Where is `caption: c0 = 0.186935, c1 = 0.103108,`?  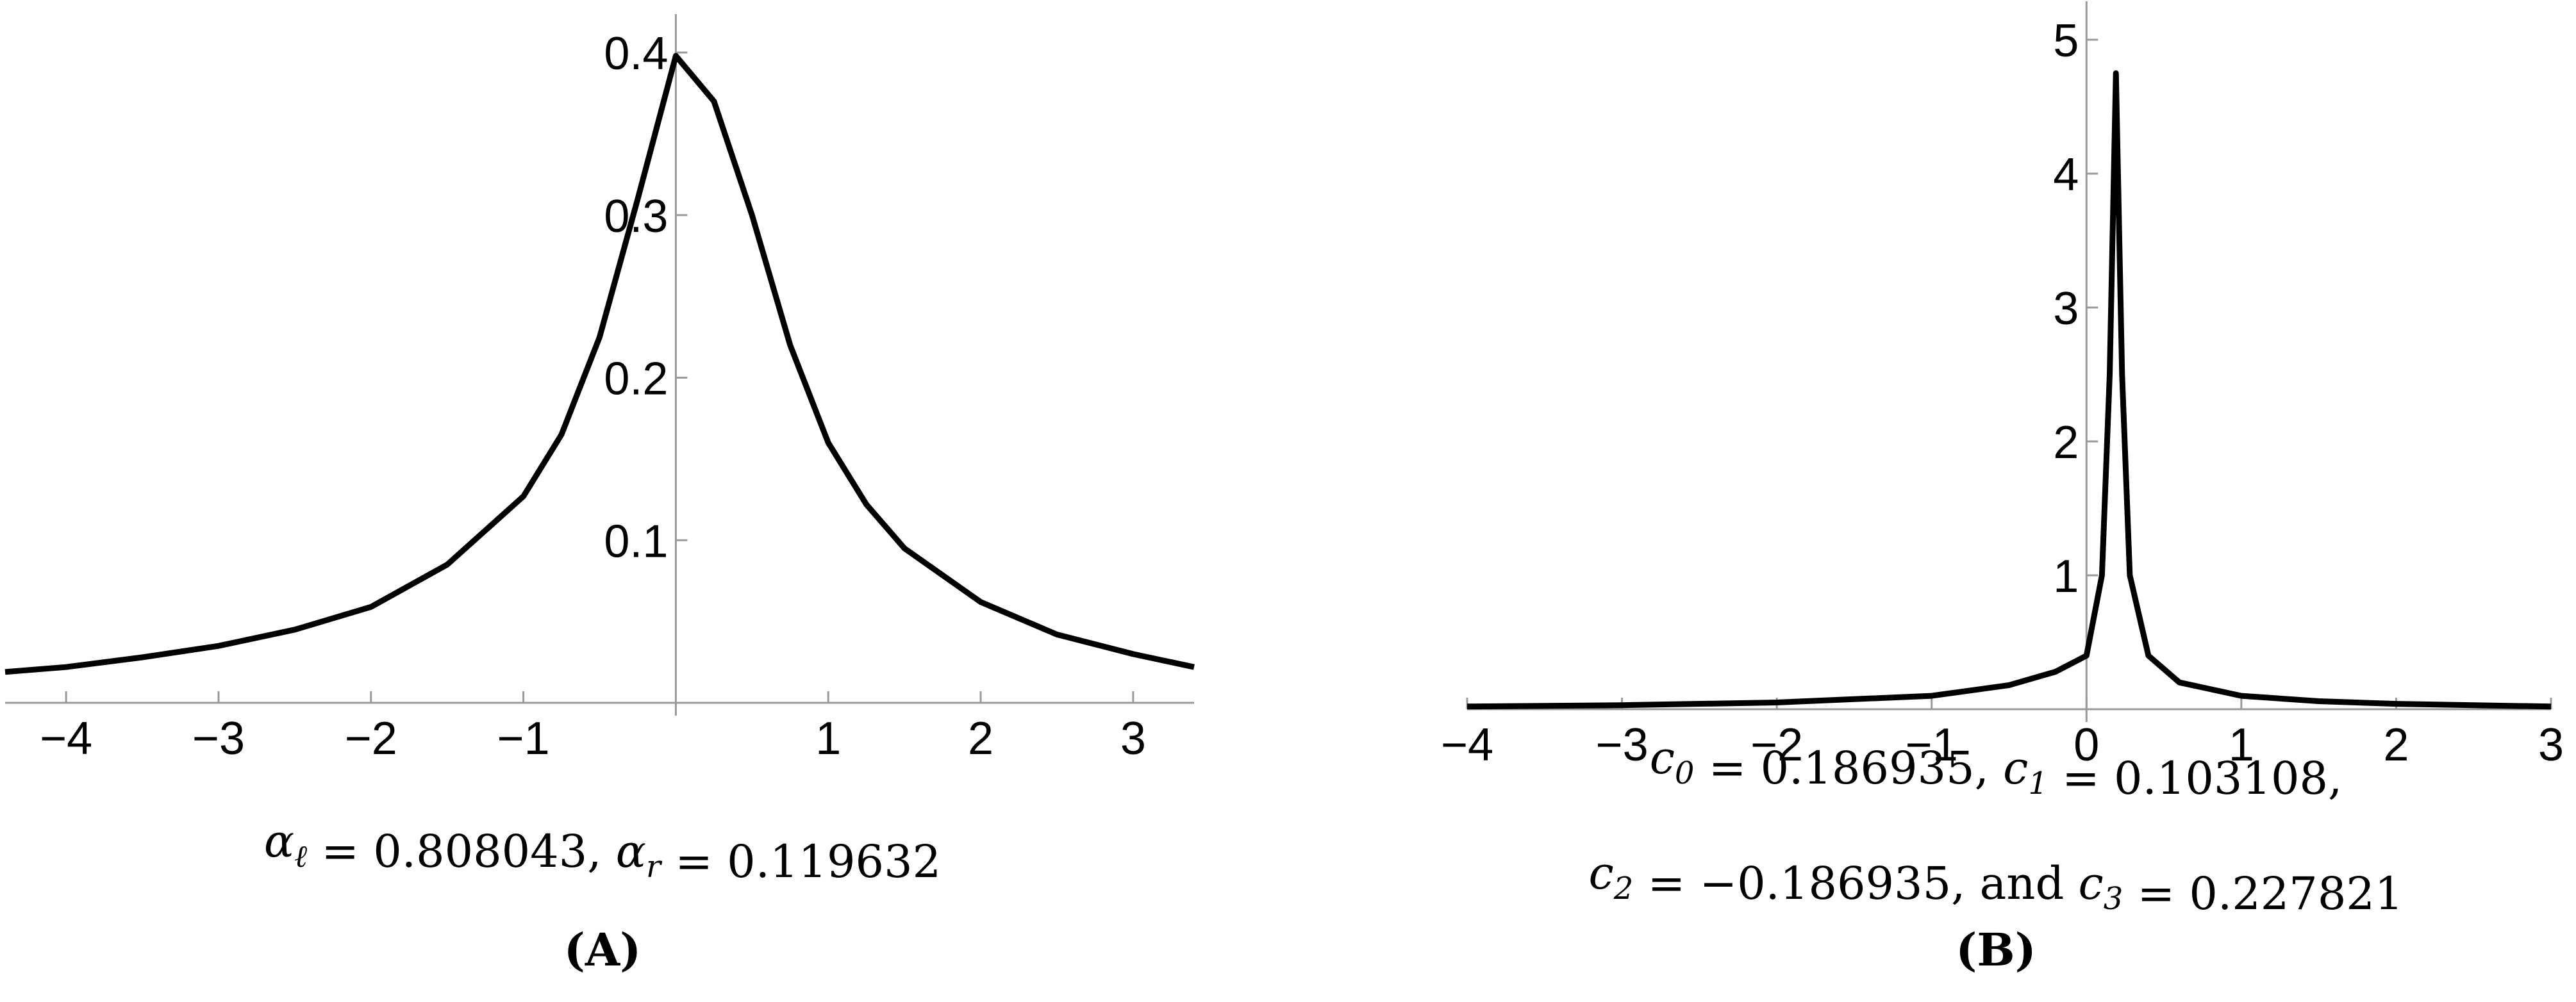 caption: c0 = 0.186935, c1 = 0.103108, is located at coordinates (1997, 768).